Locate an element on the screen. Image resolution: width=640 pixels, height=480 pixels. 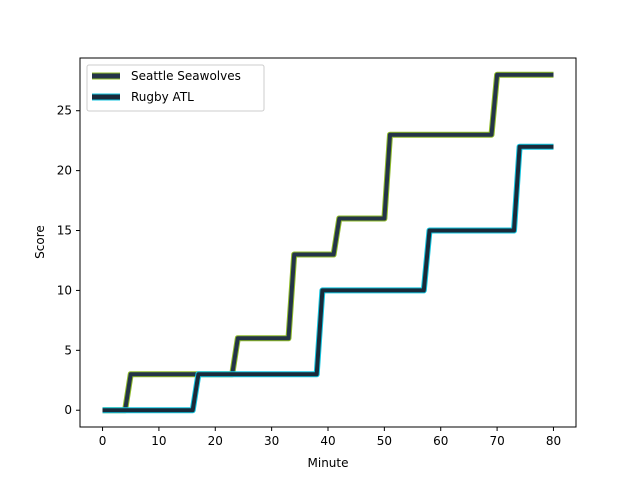
x-axis-label: Minute is located at coordinates (328, 463).